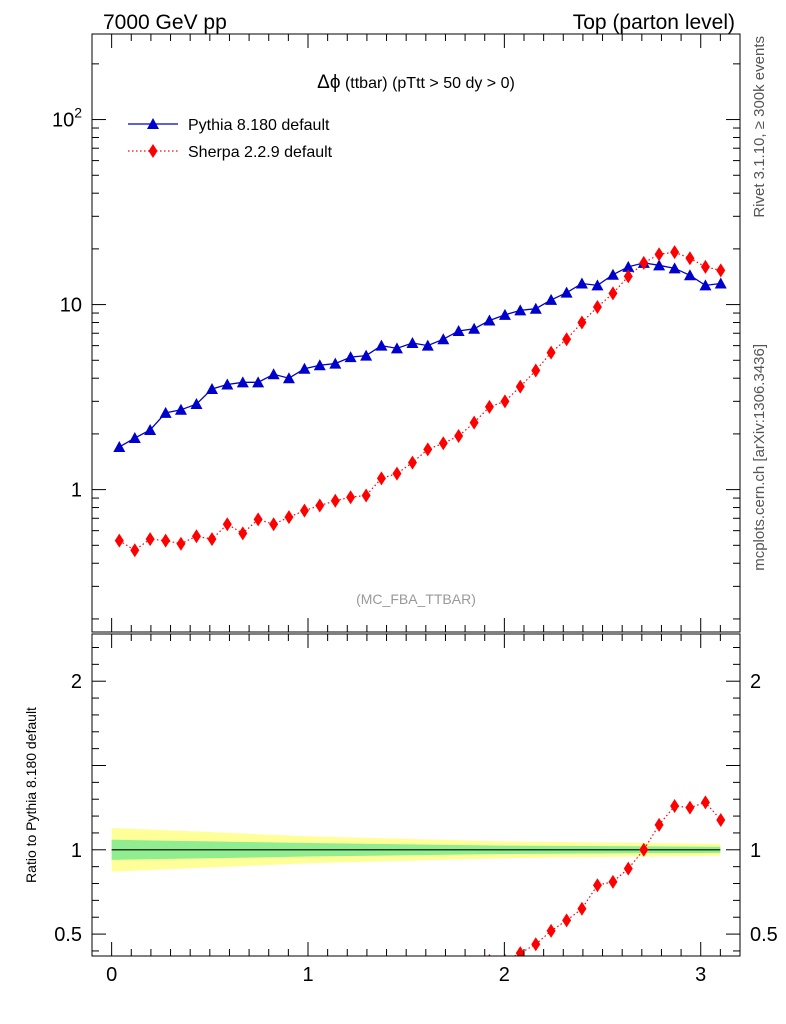  Describe the element at coordinates (328, 82) in the screenshot. I see `plot-title-symbol: Δϕ` at that location.